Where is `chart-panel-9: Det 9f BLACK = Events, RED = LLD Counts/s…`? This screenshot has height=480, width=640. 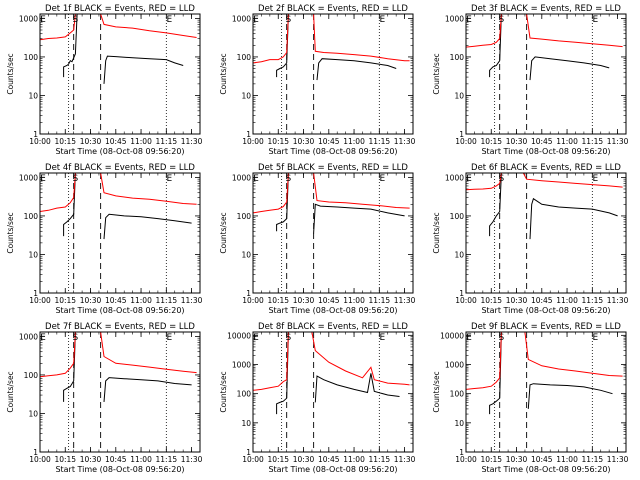 chart-panel-9: Det 9f BLACK = Events, RED = LLD Counts/s… is located at coordinates (530, 398).